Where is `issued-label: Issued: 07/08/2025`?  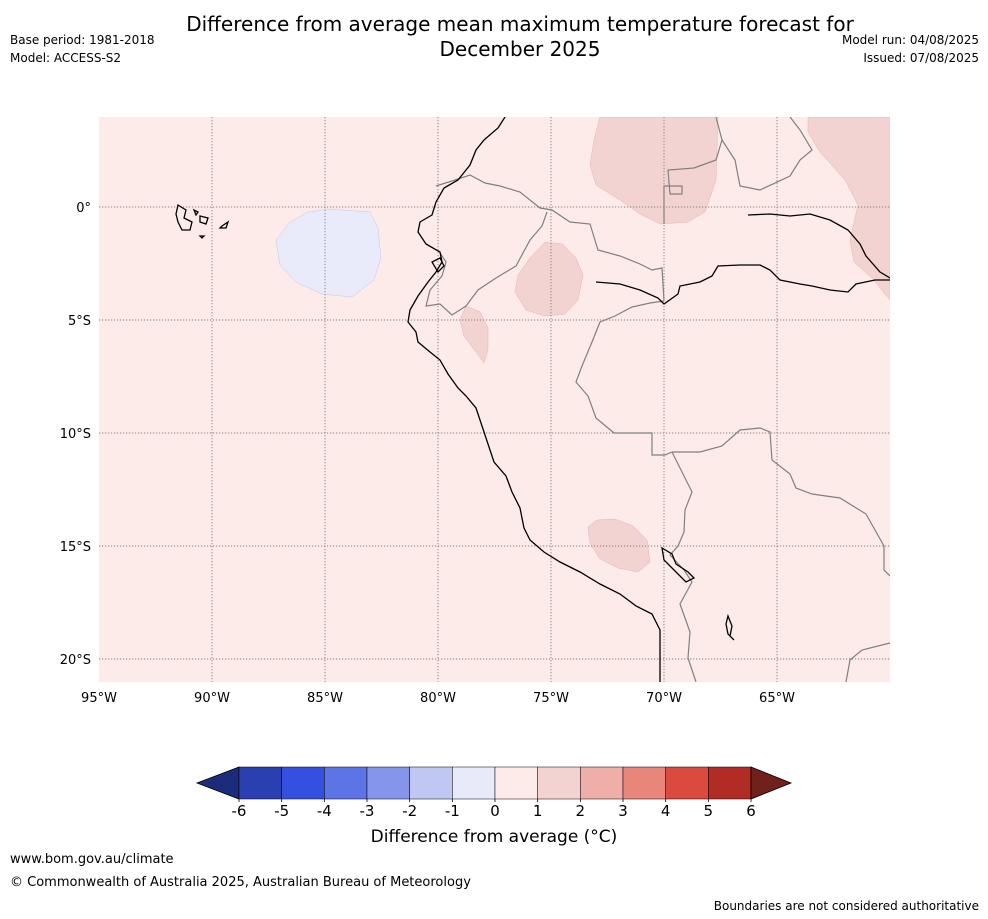 issued-label: Issued: 07/08/2025 is located at coordinates (921, 58).